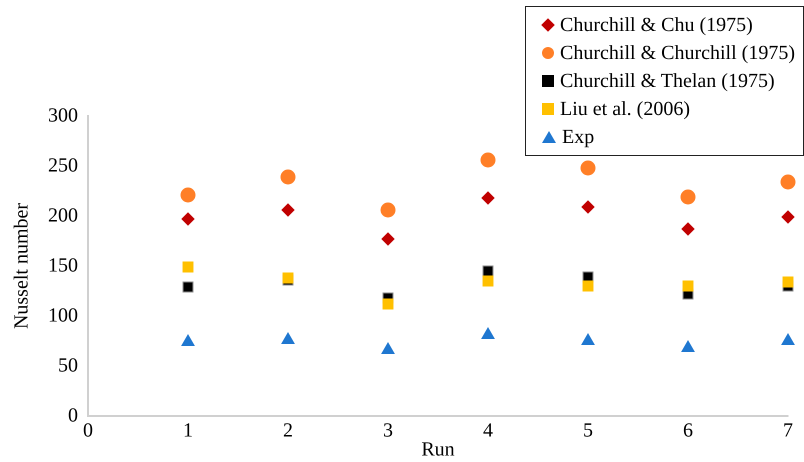  I want to click on x-tick-label: 5, so click(588, 430).